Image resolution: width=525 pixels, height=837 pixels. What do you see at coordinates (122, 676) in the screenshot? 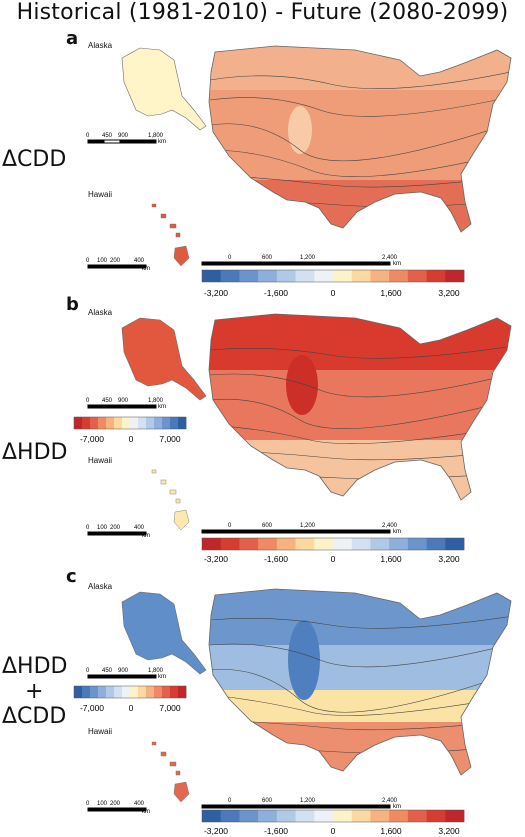
I see `alaska-scale-bar-c` at bounding box center [122, 676].